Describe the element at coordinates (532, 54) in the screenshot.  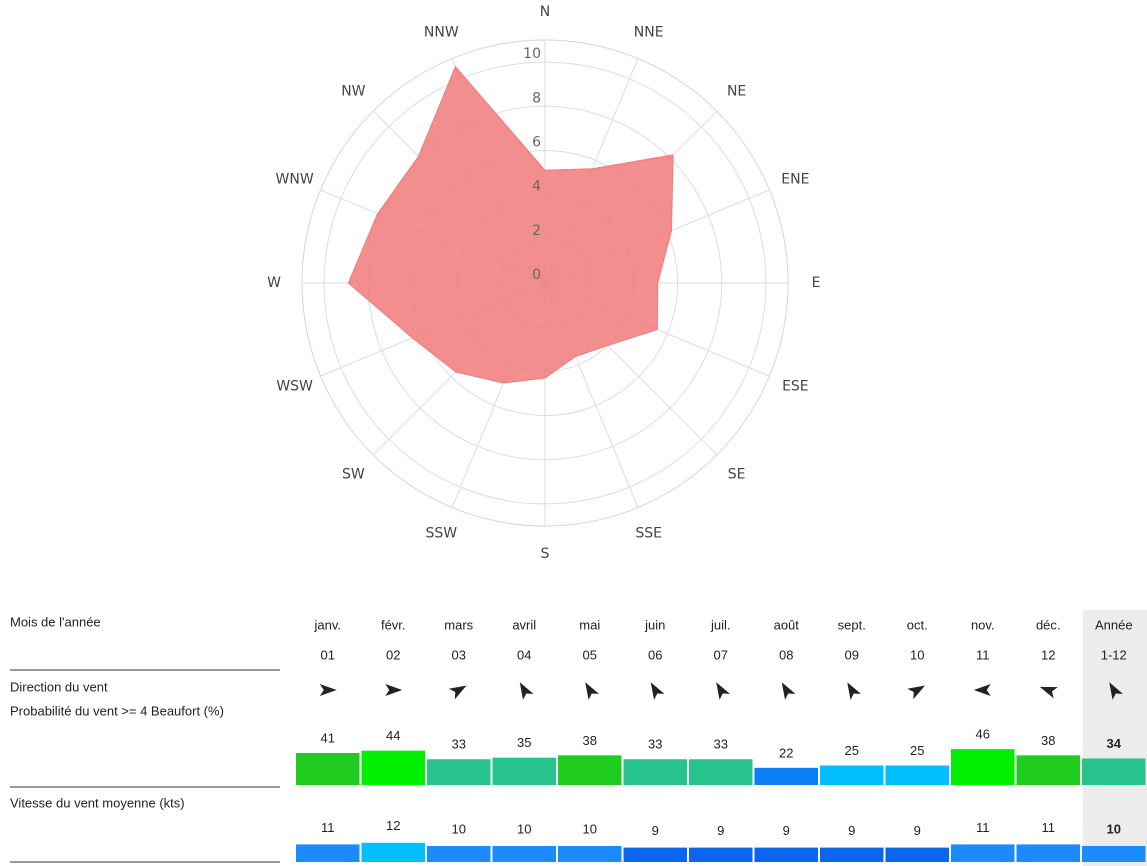
I see `r-tick-label: 10` at that location.